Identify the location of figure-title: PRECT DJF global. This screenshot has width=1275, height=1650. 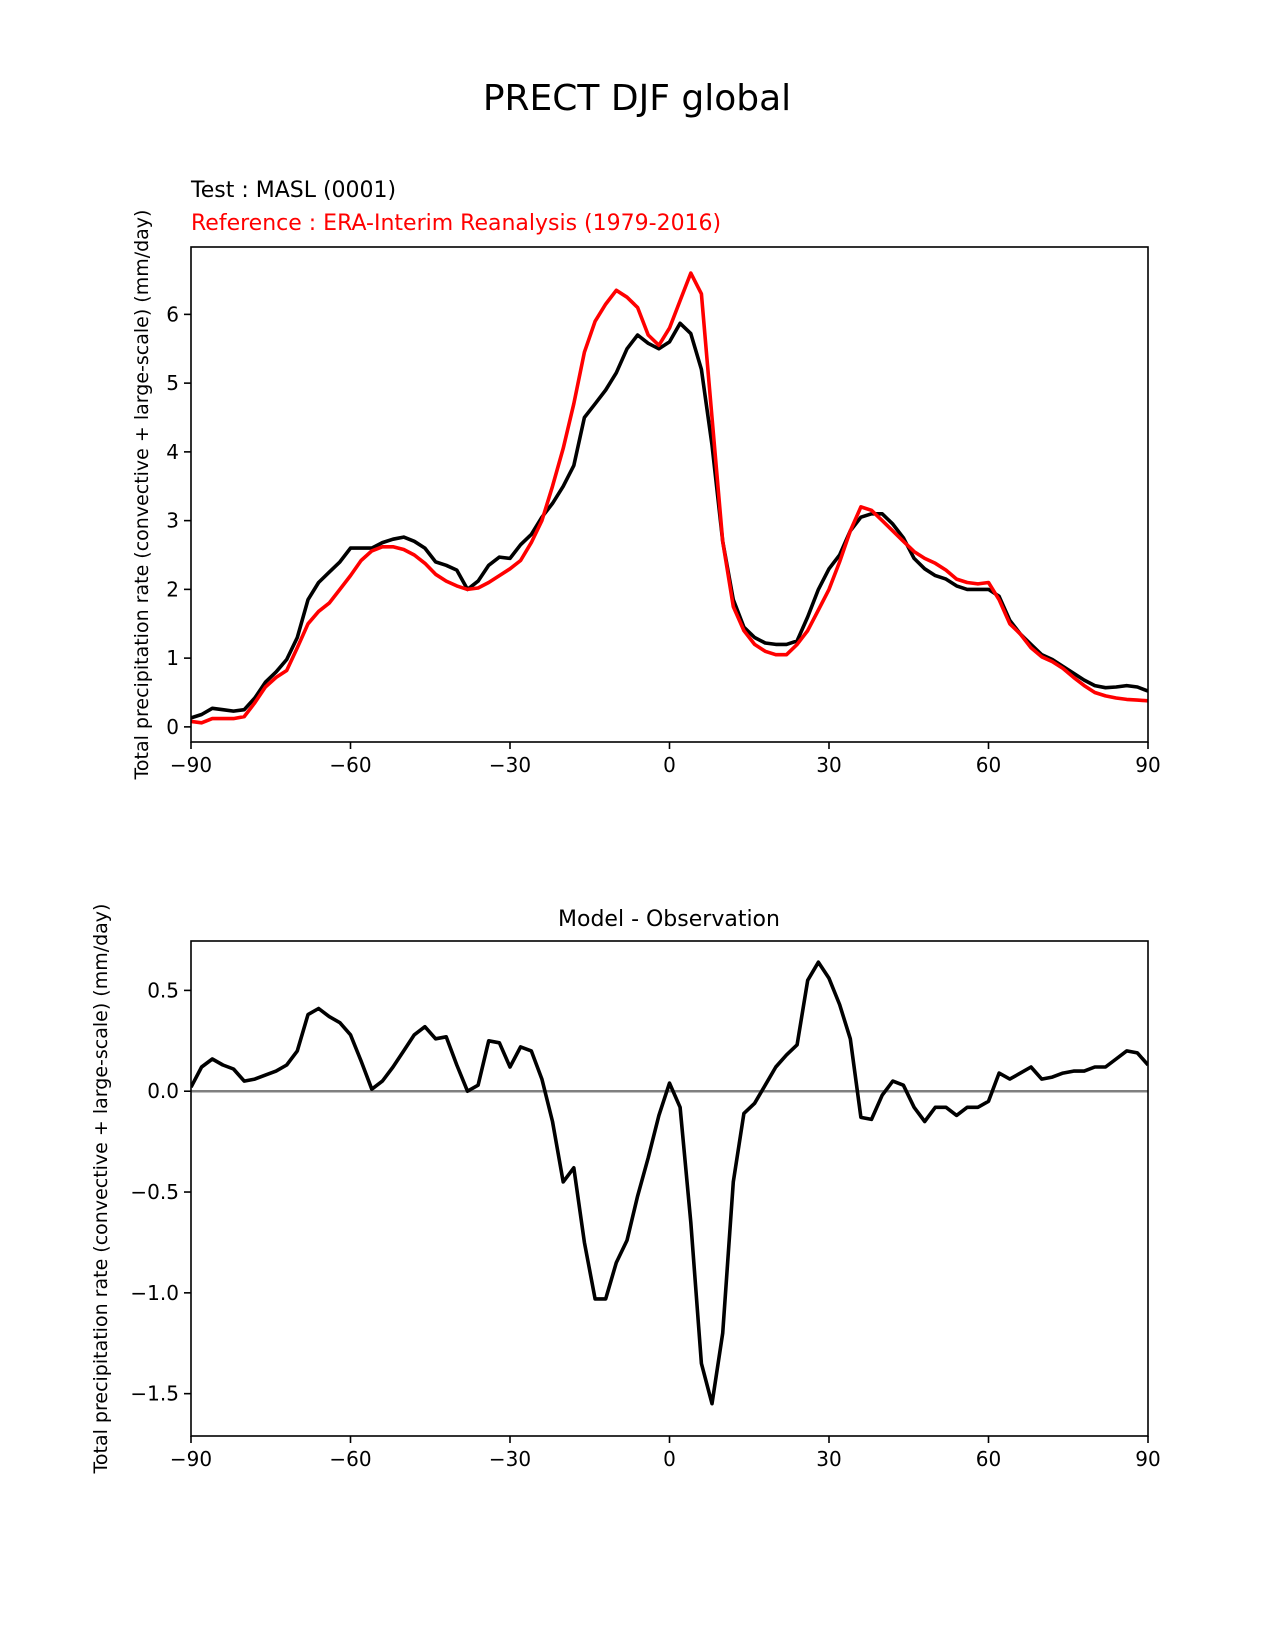
(637, 98).